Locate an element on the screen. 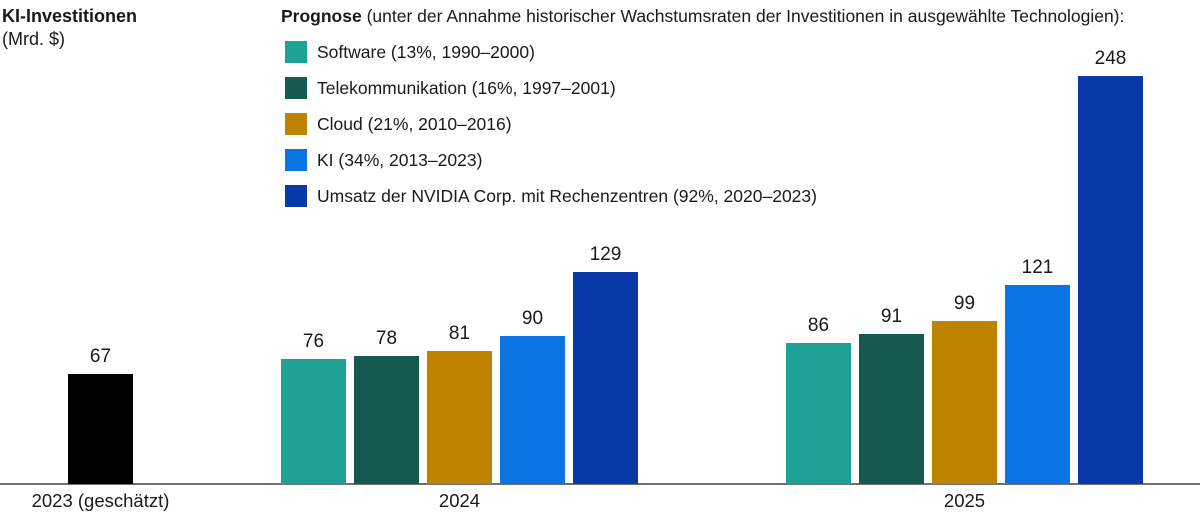  legend-item-ki: KI (34%, 2013–2023) is located at coordinates (551, 160).